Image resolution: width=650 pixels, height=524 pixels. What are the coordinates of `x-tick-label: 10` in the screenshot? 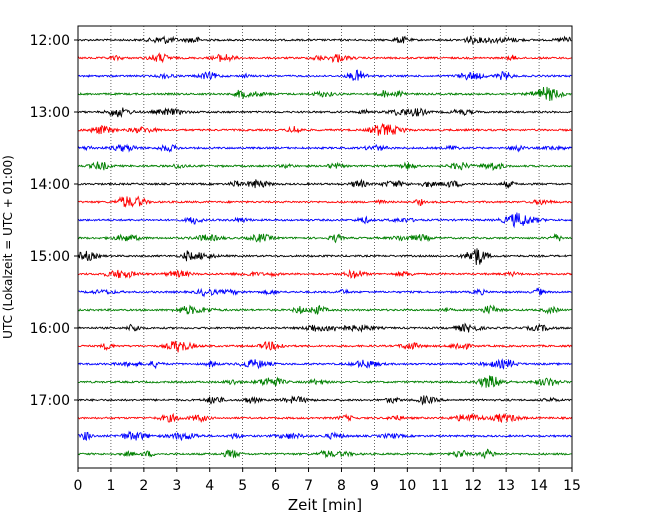 It's located at (407, 486).